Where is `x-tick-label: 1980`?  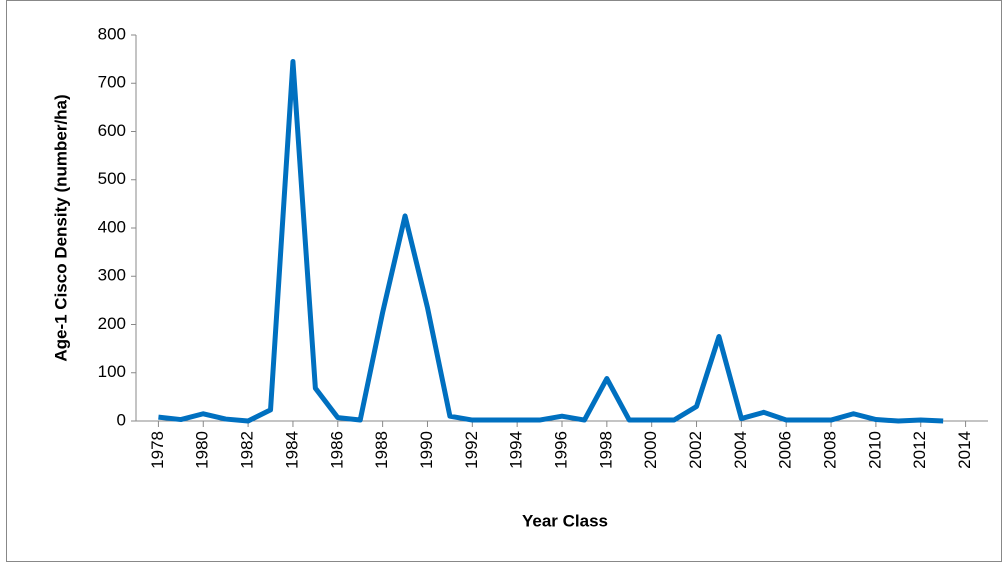 x-tick-label: 1980 is located at coordinates (202, 450).